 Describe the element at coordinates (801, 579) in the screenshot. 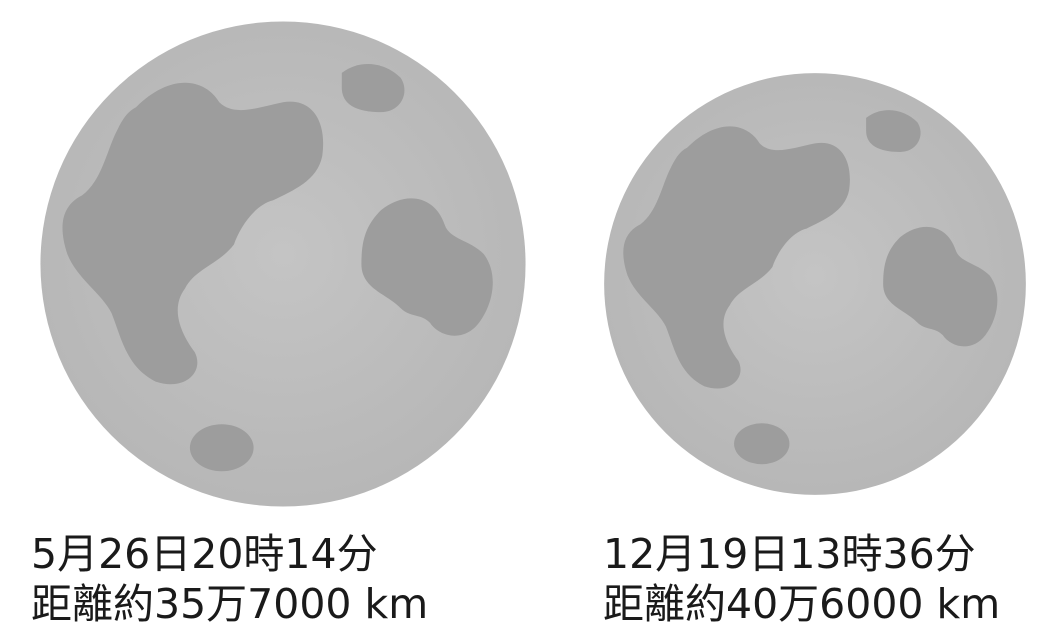

I see `caption-micromoon: 12月19日13時36分 距離約40万6000 km` at that location.